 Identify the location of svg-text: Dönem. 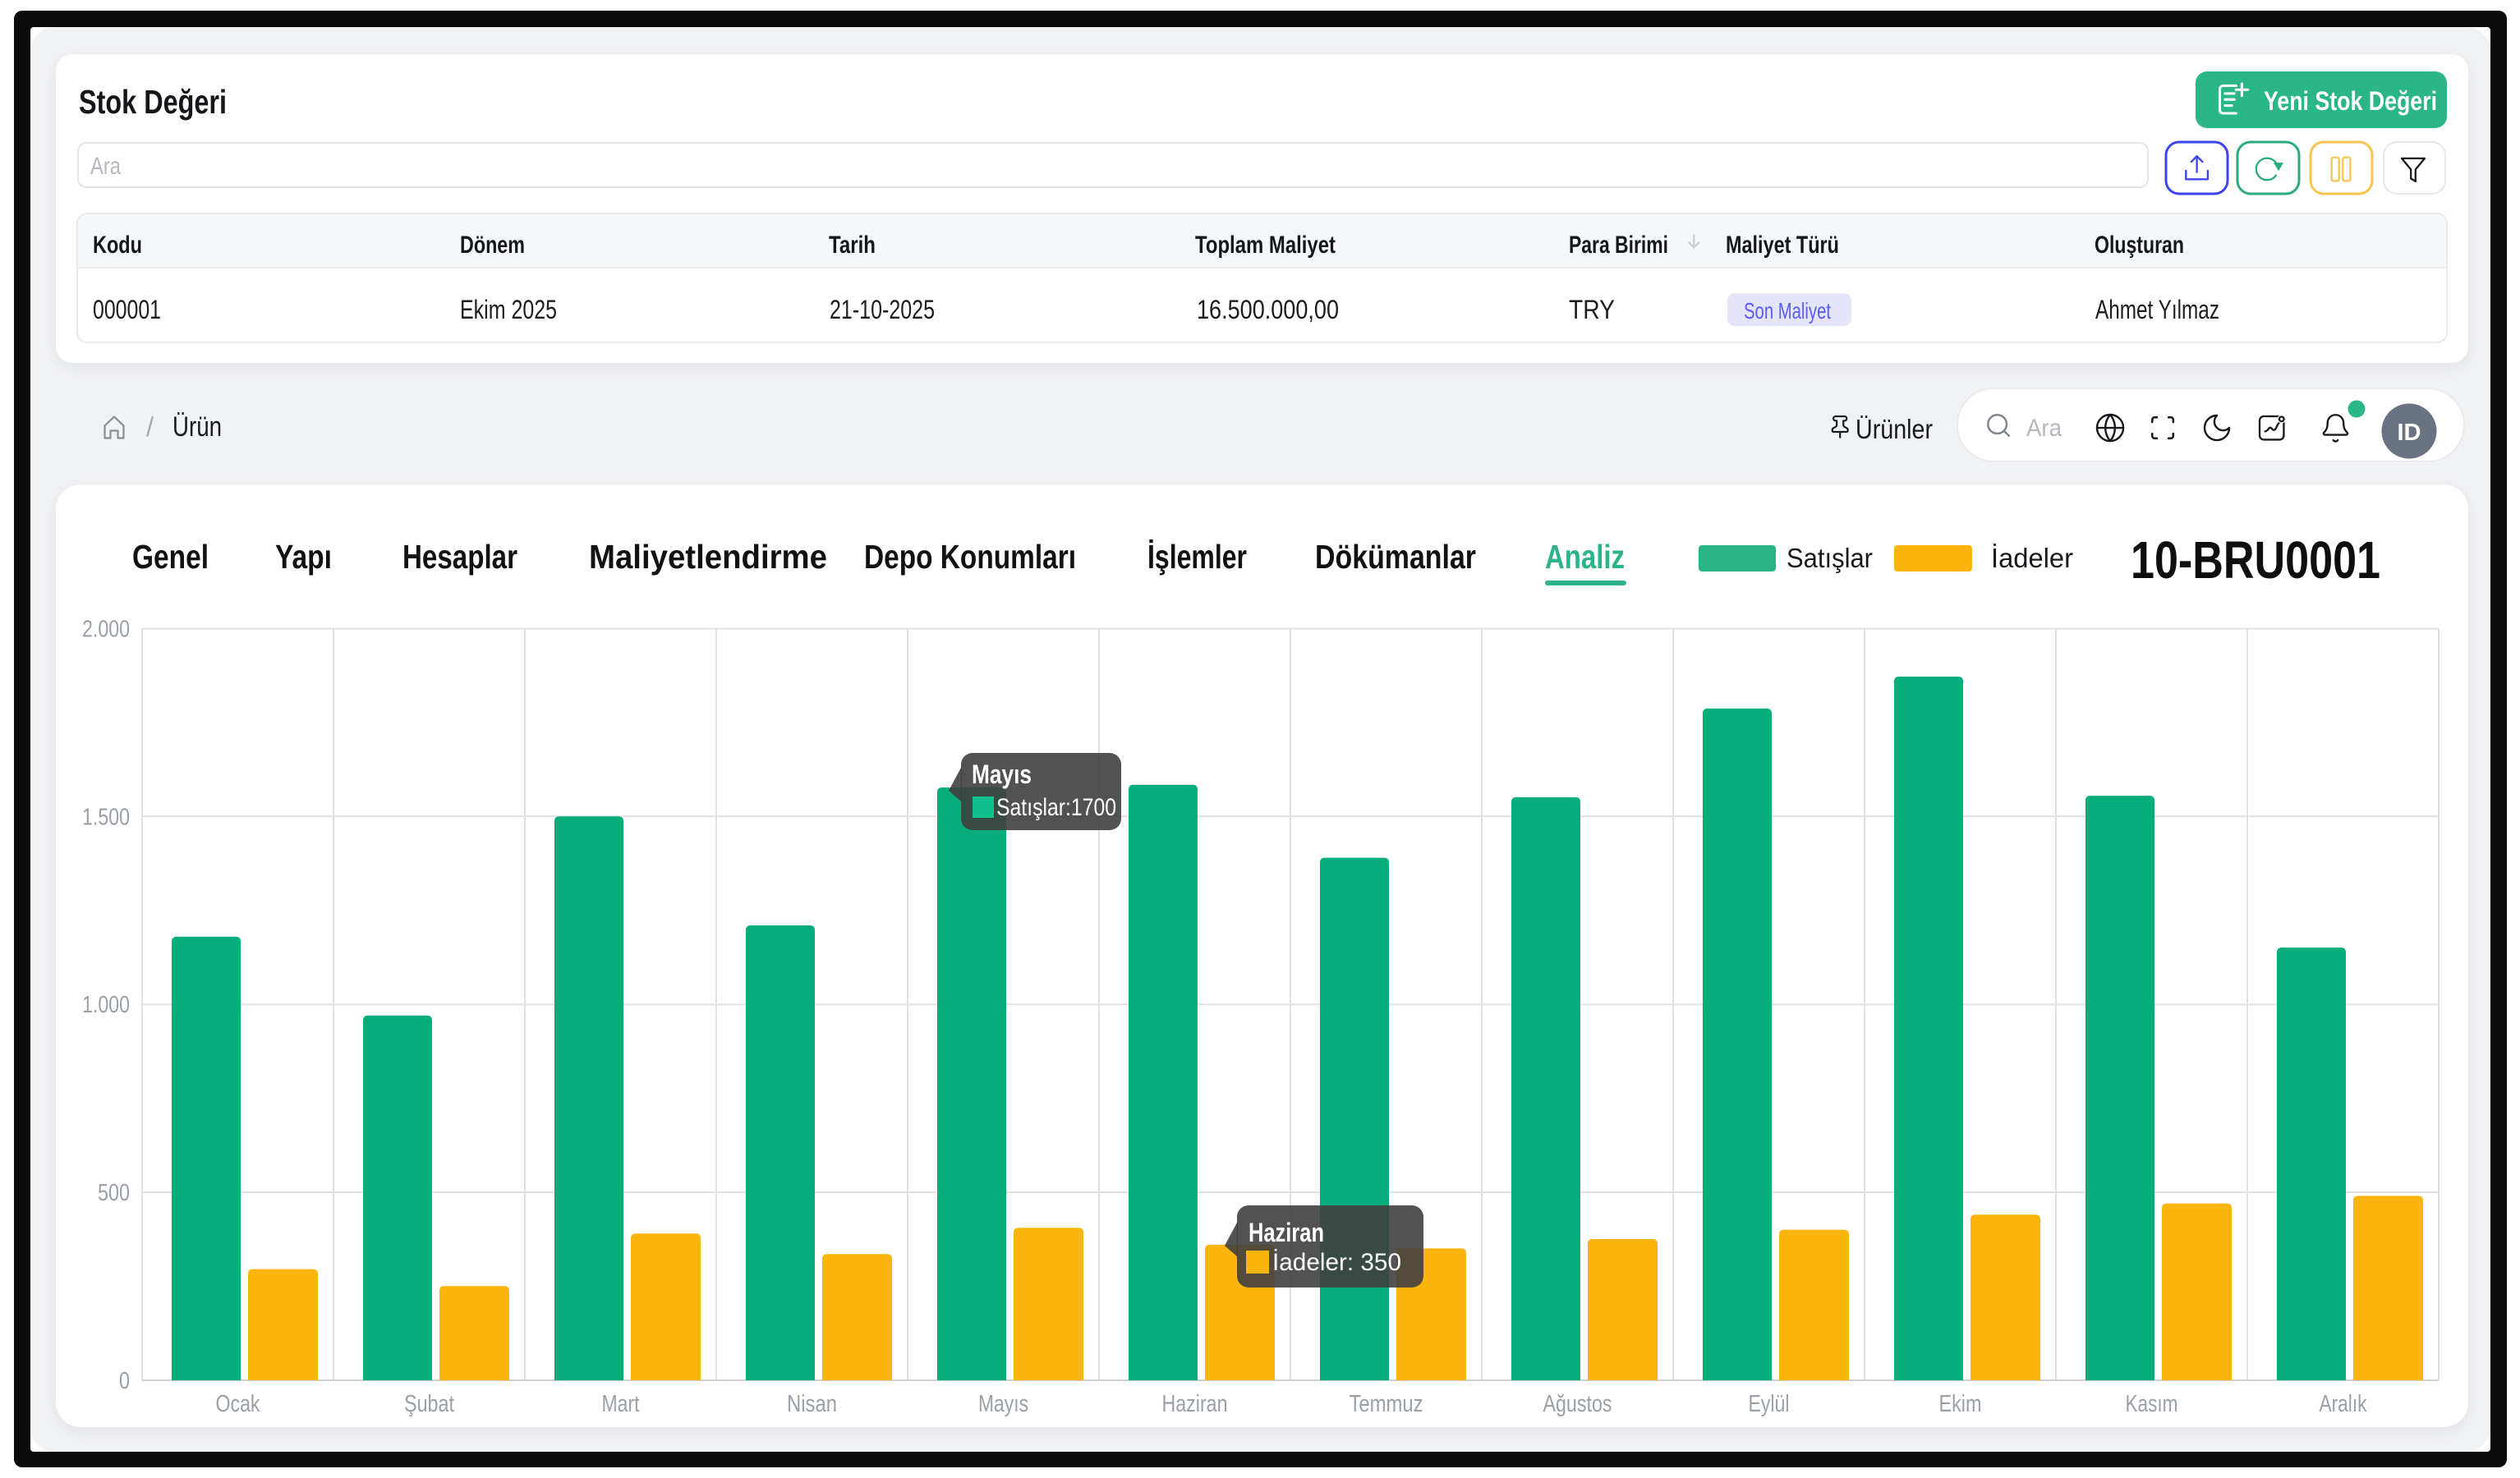
(492, 246).